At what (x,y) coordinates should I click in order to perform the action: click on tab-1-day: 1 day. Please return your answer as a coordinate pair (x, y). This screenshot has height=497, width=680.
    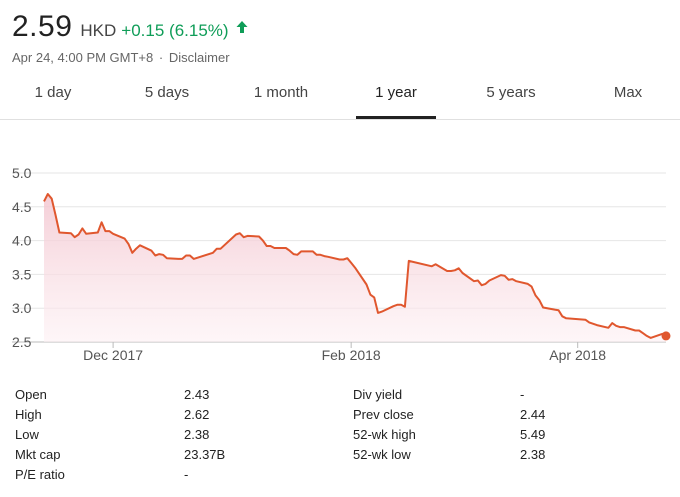
    Looking at the image, I should click on (53, 94).